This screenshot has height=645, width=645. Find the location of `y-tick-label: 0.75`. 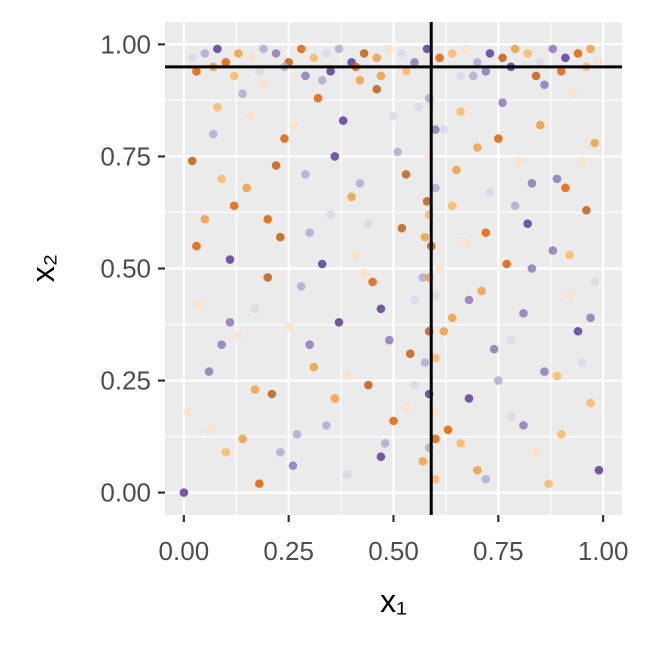

y-tick-label: 0.75 is located at coordinates (125, 156).